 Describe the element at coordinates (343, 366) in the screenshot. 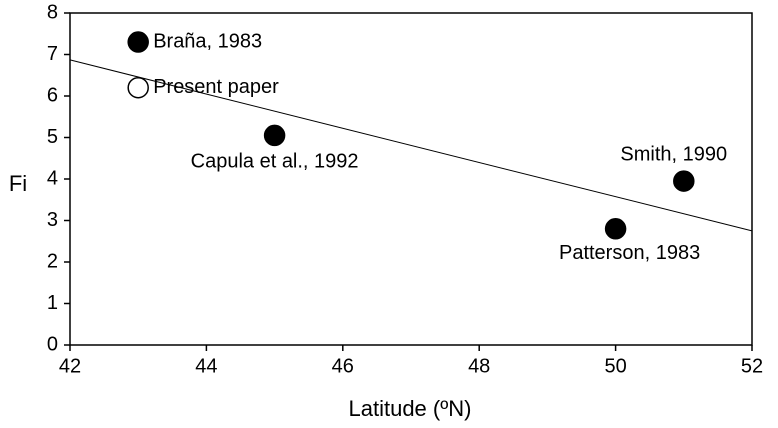

I see `x-tick-label: 46` at that location.